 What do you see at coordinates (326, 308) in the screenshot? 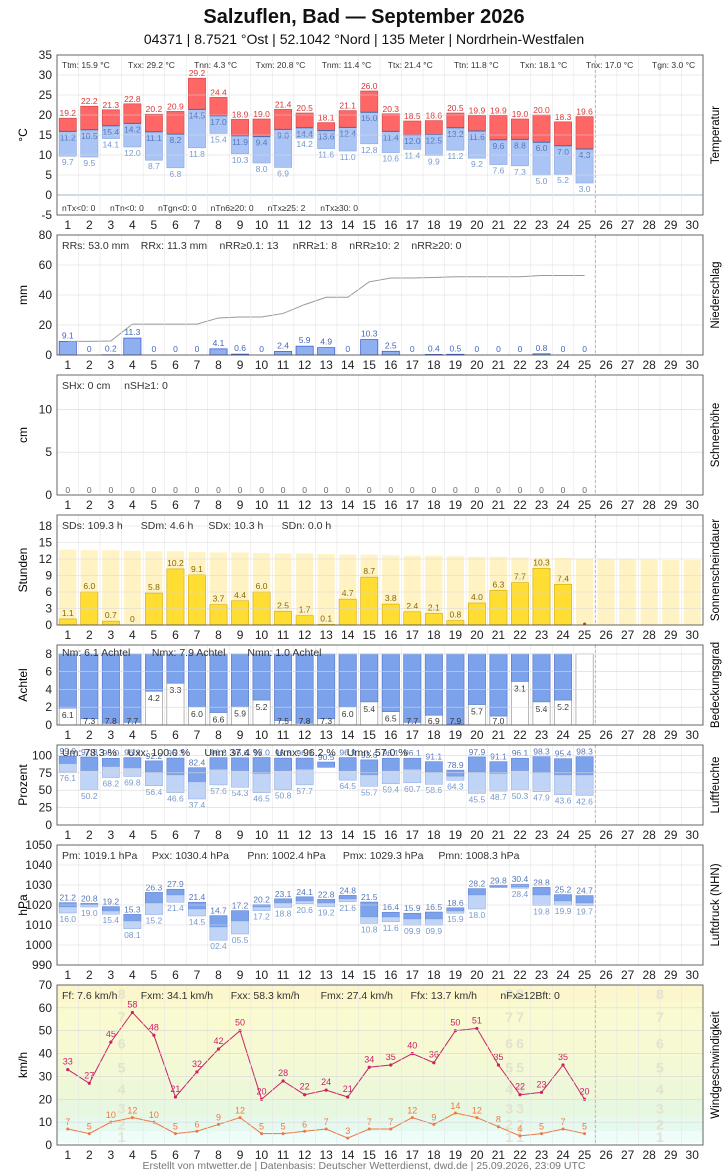
I see `precip-cumulative-line` at bounding box center [326, 308].